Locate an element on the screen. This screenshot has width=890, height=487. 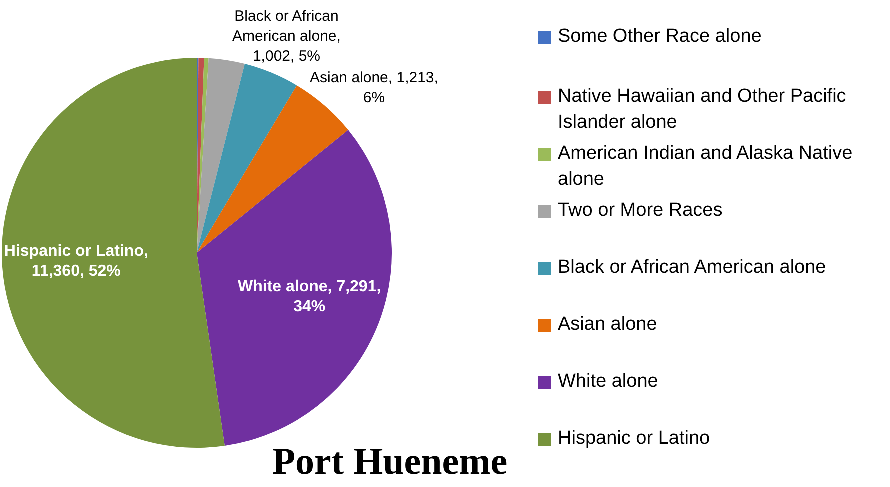
legend-label: Black or African American alone is located at coordinates (692, 268).